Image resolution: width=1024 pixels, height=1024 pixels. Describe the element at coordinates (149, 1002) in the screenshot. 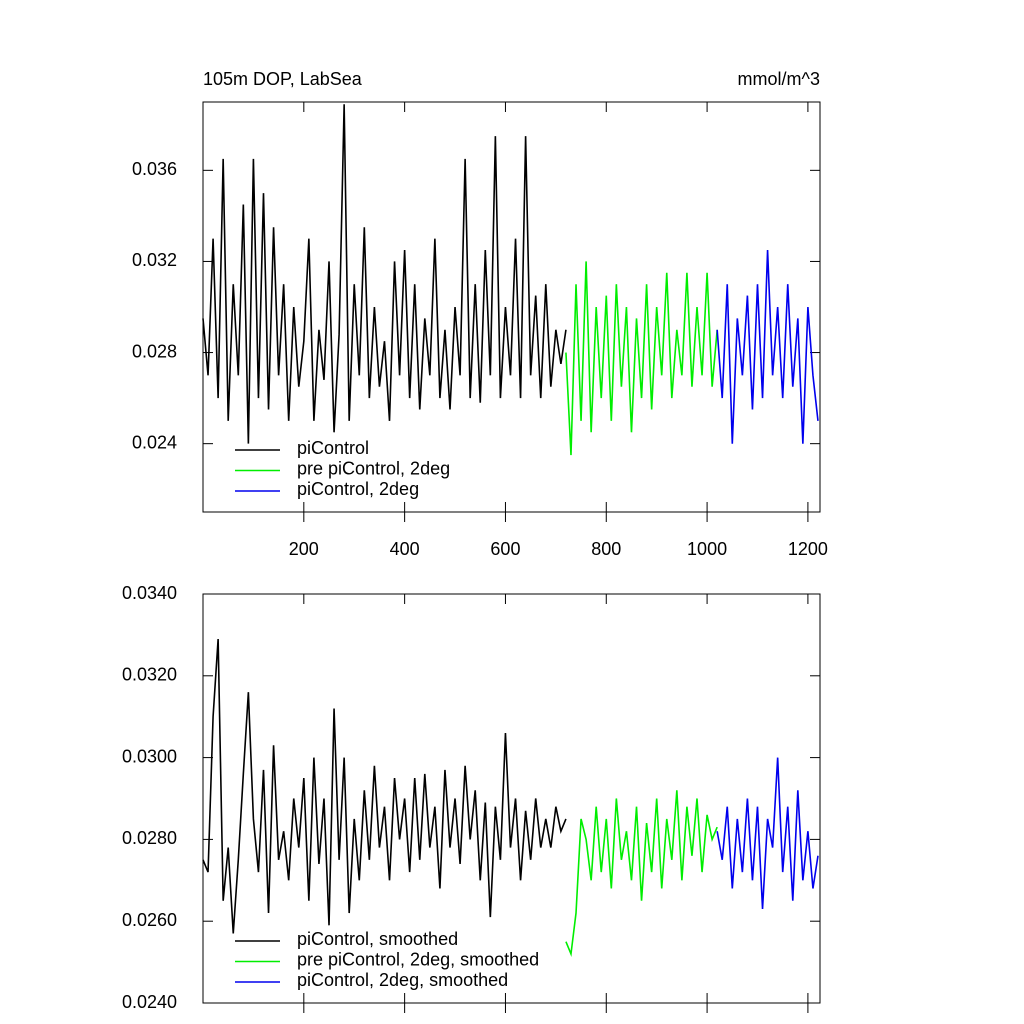

I see `y-tick-label: 0.0240` at that location.